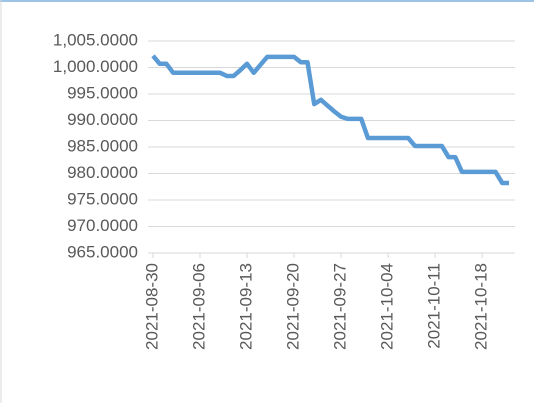  What do you see at coordinates (102, 198) in the screenshot?
I see `y-tick-label: 975.0000` at bounding box center [102, 198].